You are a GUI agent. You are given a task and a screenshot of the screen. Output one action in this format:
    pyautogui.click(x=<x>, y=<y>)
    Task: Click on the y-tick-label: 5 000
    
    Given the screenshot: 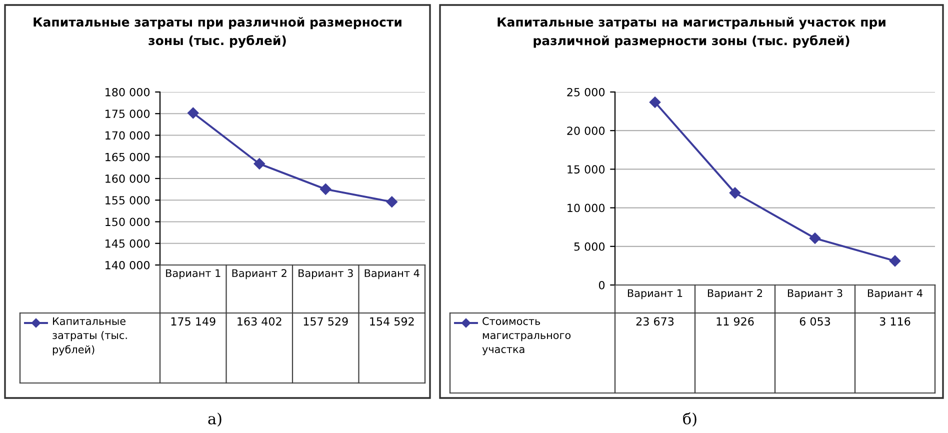 What is the action you would take?
    pyautogui.click(x=589, y=246)
    